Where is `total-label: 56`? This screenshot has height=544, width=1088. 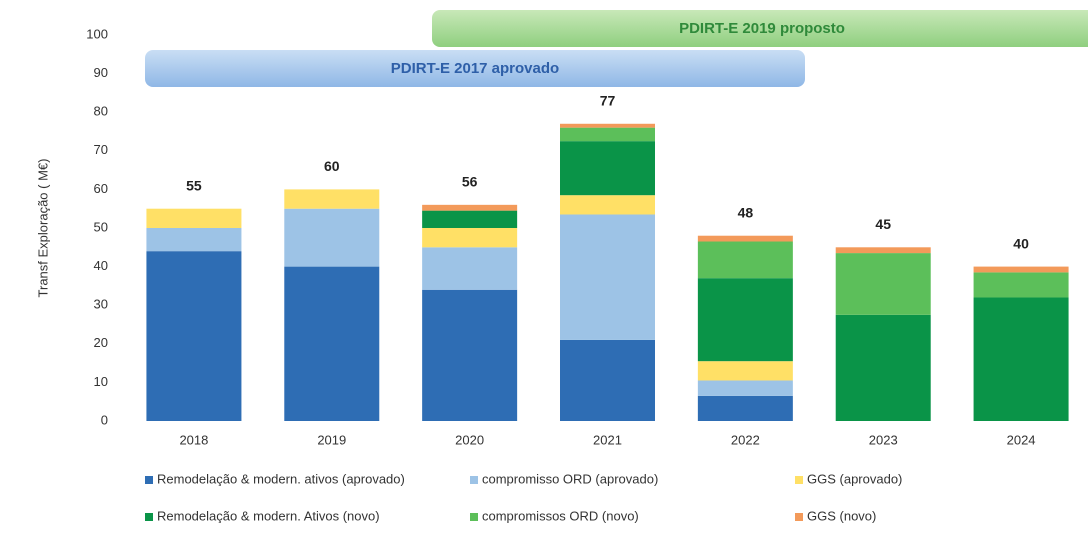 total-label: 56 is located at coordinates (470, 182).